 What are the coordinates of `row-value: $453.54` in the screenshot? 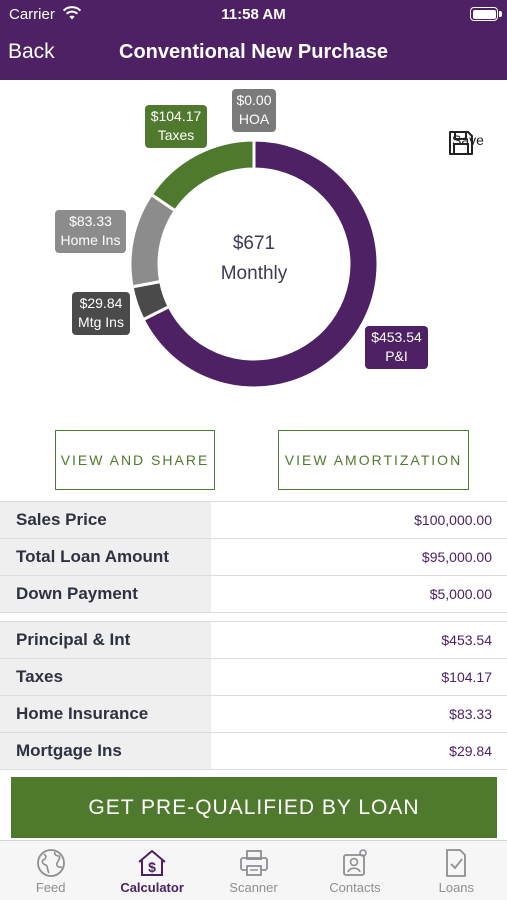 It's located at (466, 640).